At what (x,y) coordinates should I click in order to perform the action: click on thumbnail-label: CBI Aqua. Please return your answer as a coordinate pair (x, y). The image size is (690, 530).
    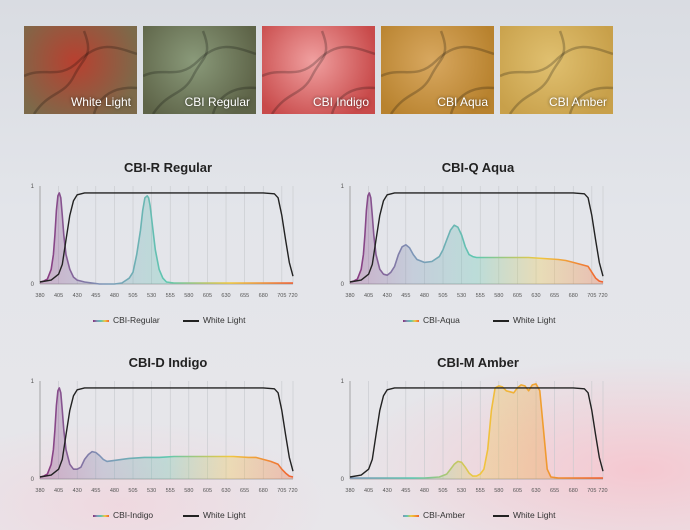
    Looking at the image, I should click on (462, 102).